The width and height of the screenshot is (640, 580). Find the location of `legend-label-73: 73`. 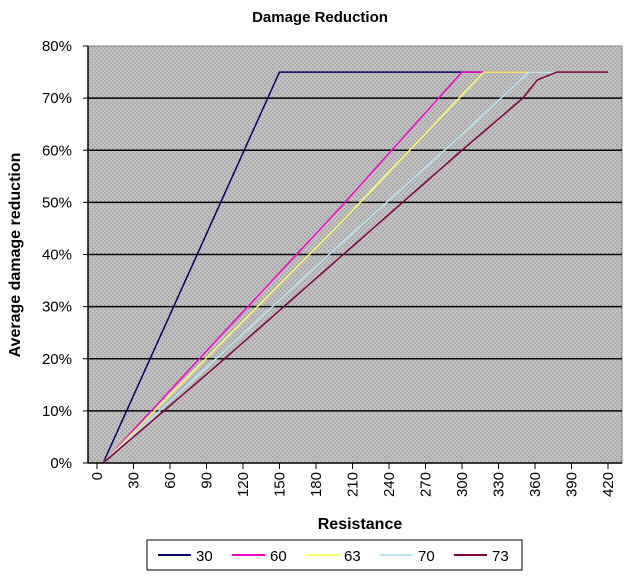

legend-label-73: 73 is located at coordinates (500, 556).